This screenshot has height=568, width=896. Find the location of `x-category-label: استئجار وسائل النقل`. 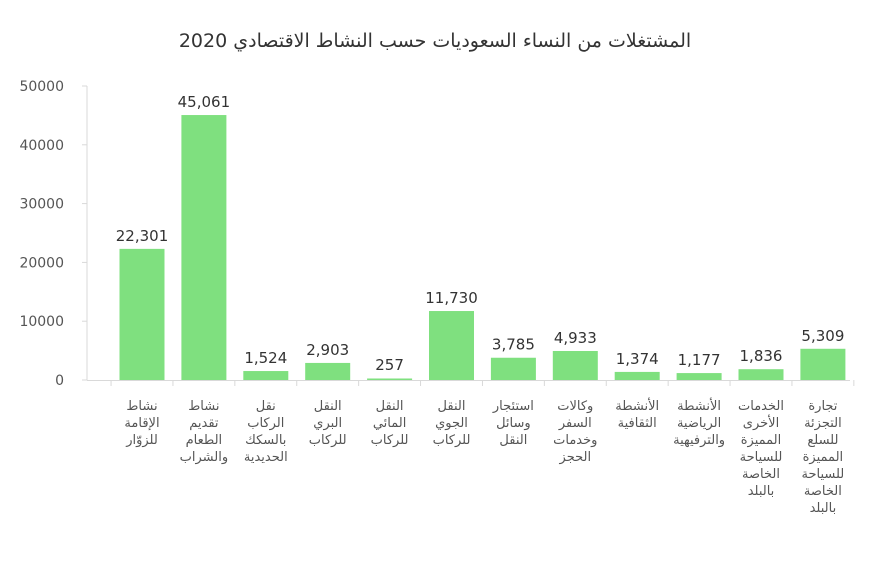

x-category-label: استئجار وسائل النقل is located at coordinates (513, 423).